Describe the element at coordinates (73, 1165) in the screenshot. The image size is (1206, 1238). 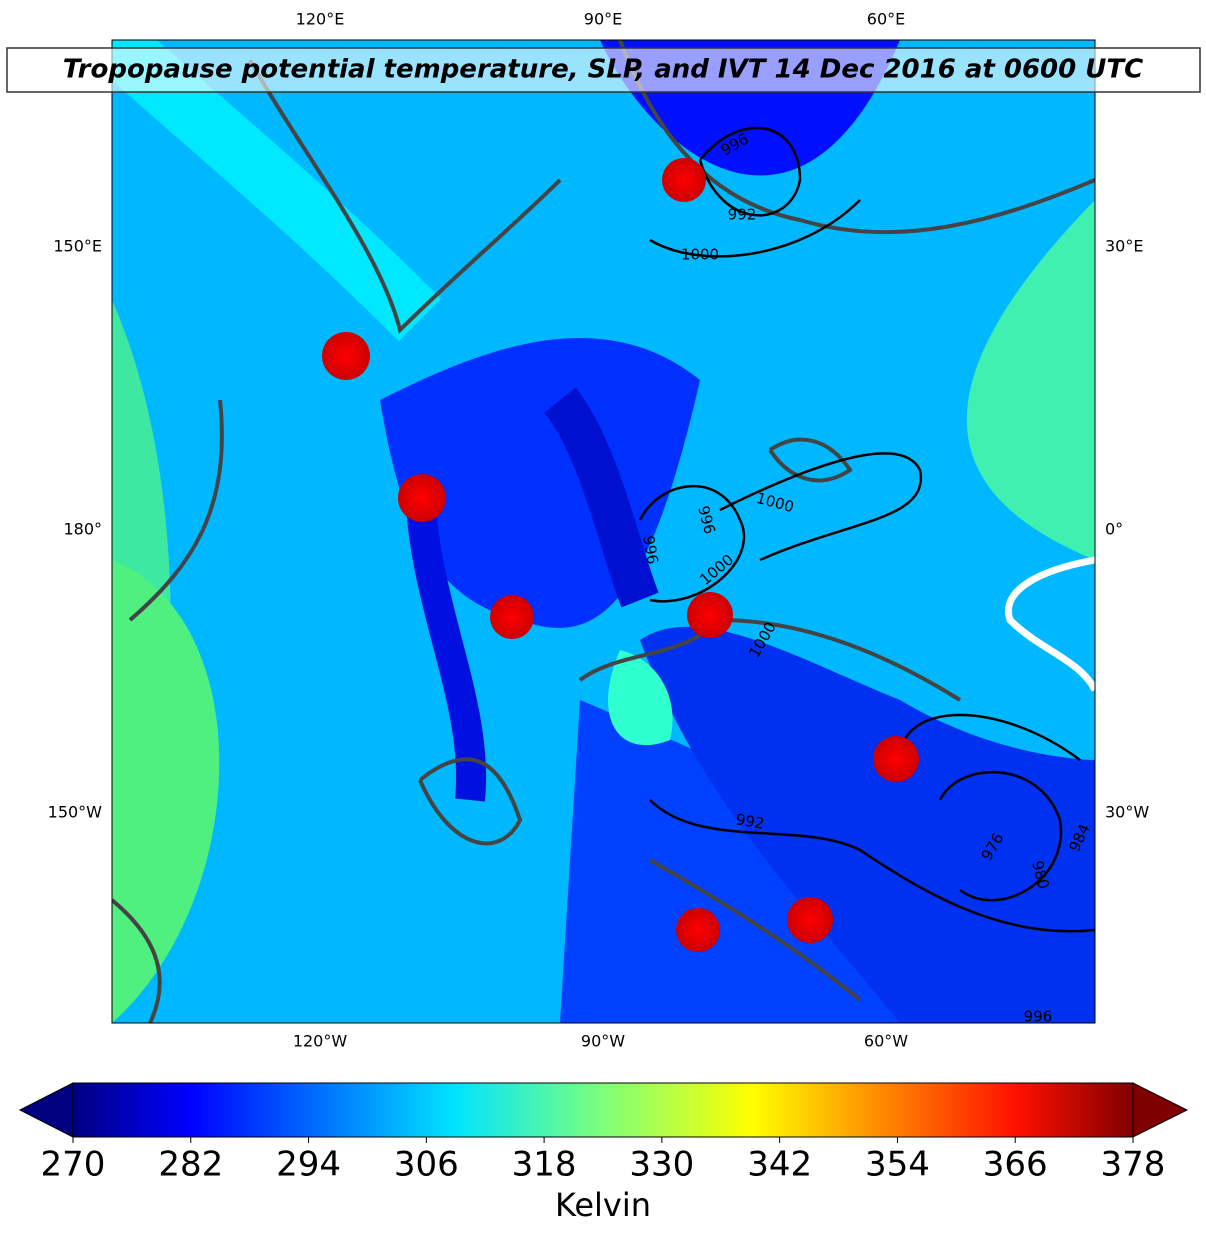
I see `colorbar-tick-label: 270` at that location.